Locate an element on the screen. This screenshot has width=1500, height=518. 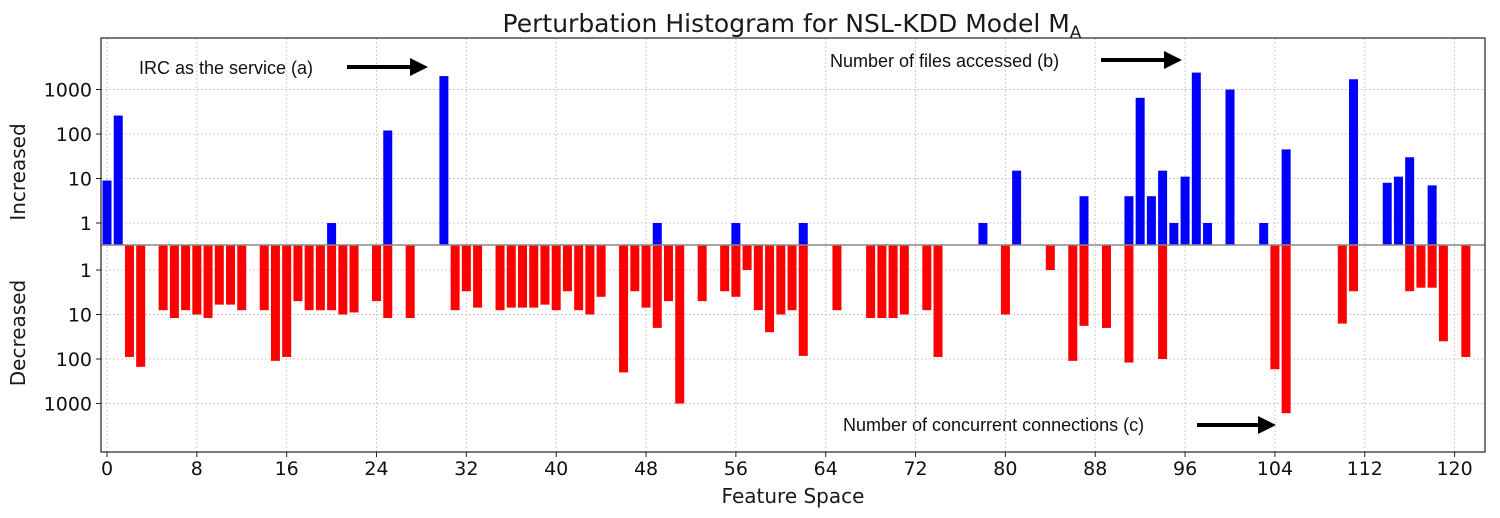
x-tick-label: 8 is located at coordinates (197, 469).